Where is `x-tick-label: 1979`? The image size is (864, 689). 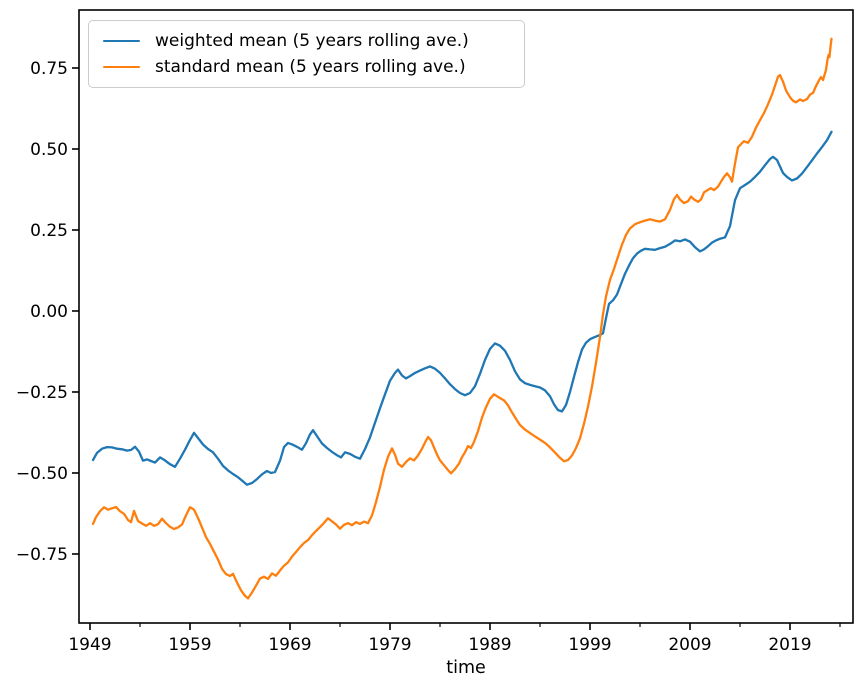
x-tick-label: 1979 is located at coordinates (389, 645).